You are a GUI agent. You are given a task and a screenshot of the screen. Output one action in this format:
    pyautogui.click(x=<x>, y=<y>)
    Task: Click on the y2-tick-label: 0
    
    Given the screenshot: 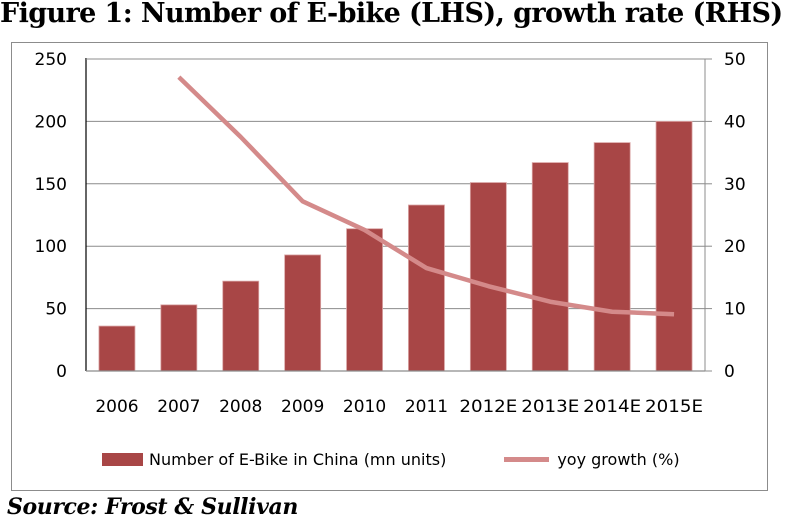 What is the action you would take?
    pyautogui.click(x=729, y=372)
    